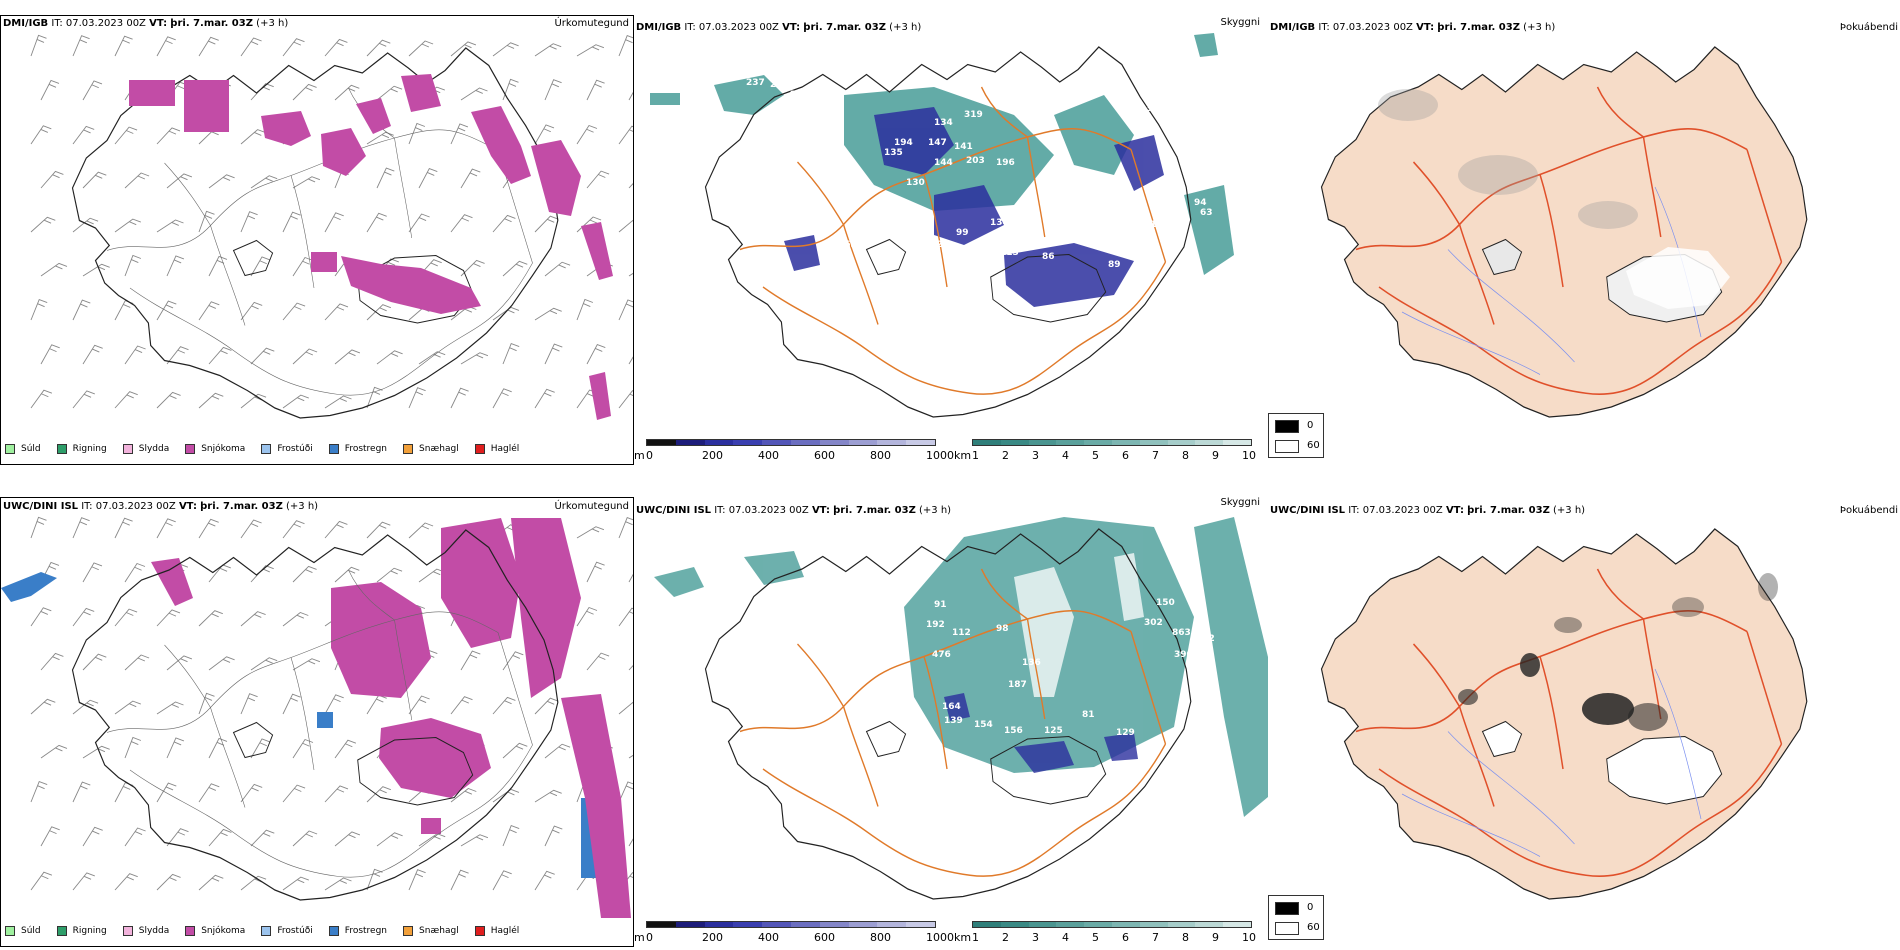 This screenshot has width=1900, height=950. I want to click on colorbar-tick: 0, so click(649, 937).